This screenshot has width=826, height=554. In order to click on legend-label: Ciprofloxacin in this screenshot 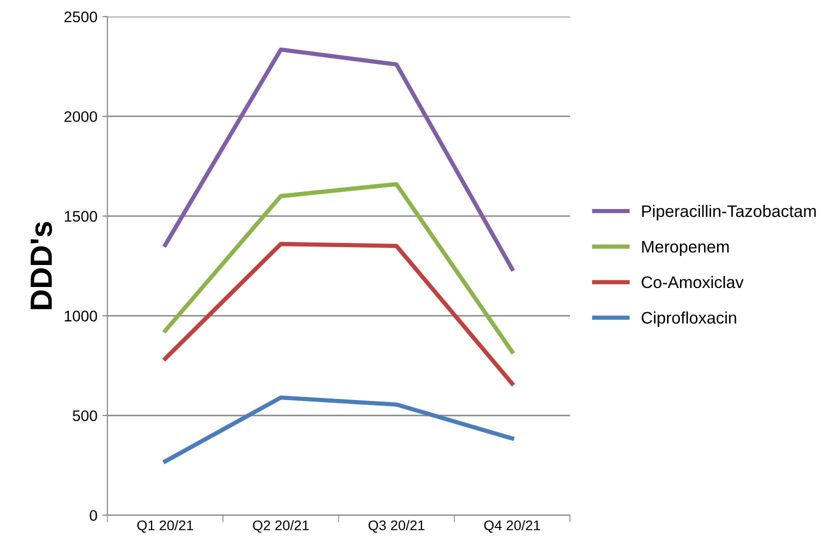, I will do `click(689, 319)`.